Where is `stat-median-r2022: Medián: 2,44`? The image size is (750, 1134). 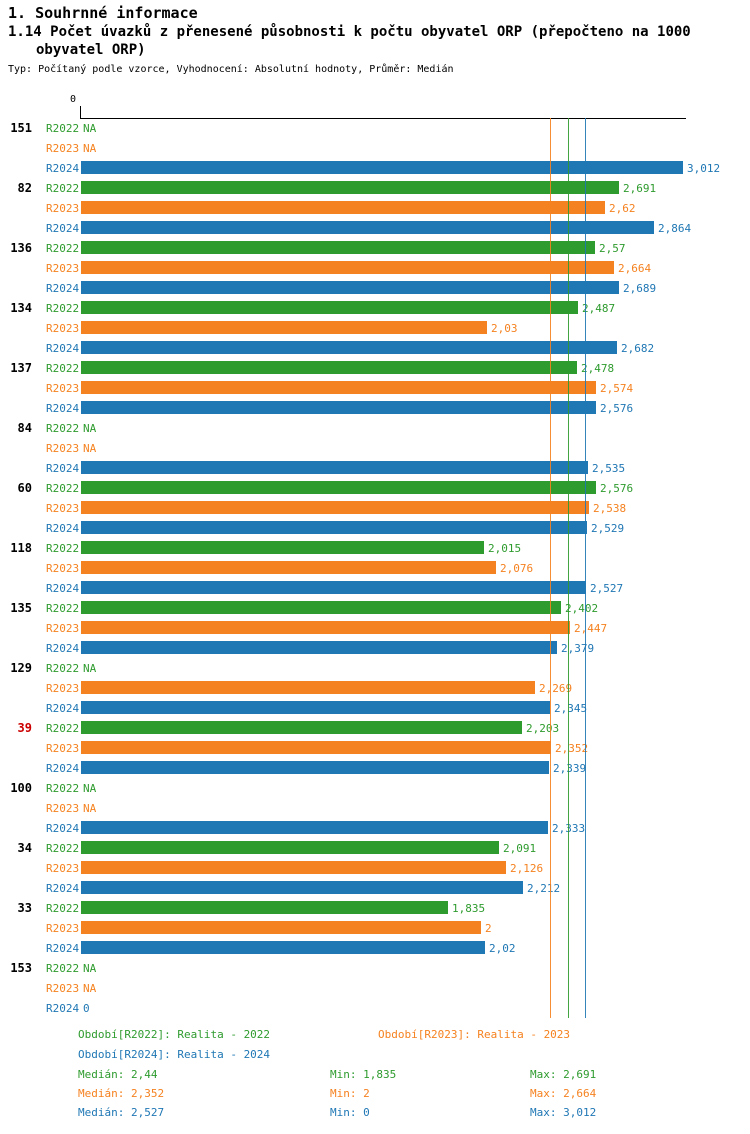
stat-median-r2022: Medián: 2,44 is located at coordinates (118, 1074).